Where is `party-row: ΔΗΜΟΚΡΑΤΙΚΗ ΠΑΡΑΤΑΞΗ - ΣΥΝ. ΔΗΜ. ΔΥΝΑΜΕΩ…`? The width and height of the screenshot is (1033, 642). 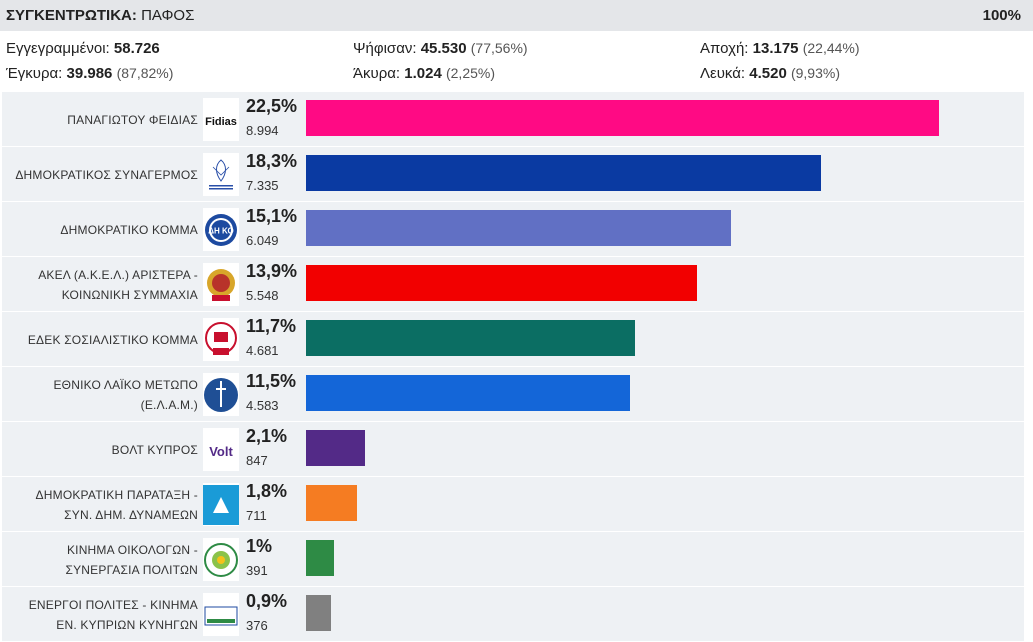
party-row: ΔΗΜΟΚΡΑΤΙΚΗ ΠΑΡΑΤΑΞΗ - ΣΥΝ. ΔΗΜ. ΔΥΝΑΜΕΩ… is located at coordinates (513, 504).